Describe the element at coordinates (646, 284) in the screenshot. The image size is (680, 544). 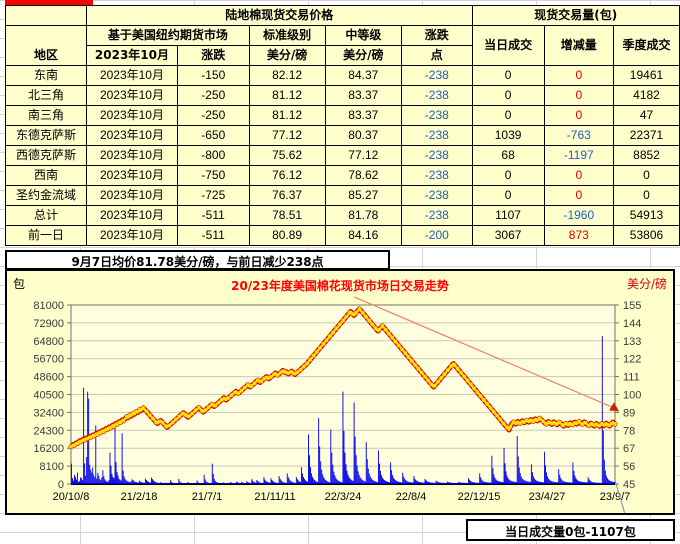
I see `right-axis-unit-label: 美分/磅` at that location.